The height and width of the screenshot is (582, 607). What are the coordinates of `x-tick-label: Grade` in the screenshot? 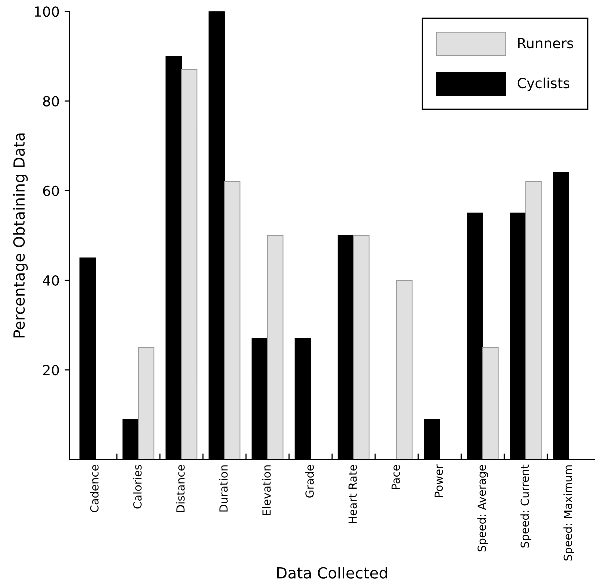 It's located at (309, 481).